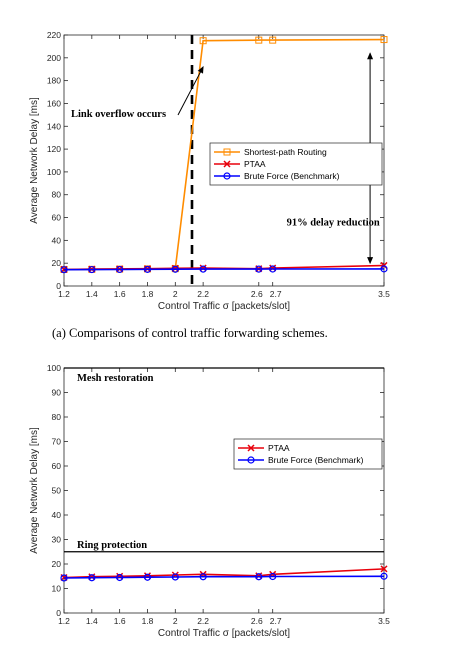  Describe the element at coordinates (54, 126) in the screenshot. I see `y-tick-label: 140` at that location.